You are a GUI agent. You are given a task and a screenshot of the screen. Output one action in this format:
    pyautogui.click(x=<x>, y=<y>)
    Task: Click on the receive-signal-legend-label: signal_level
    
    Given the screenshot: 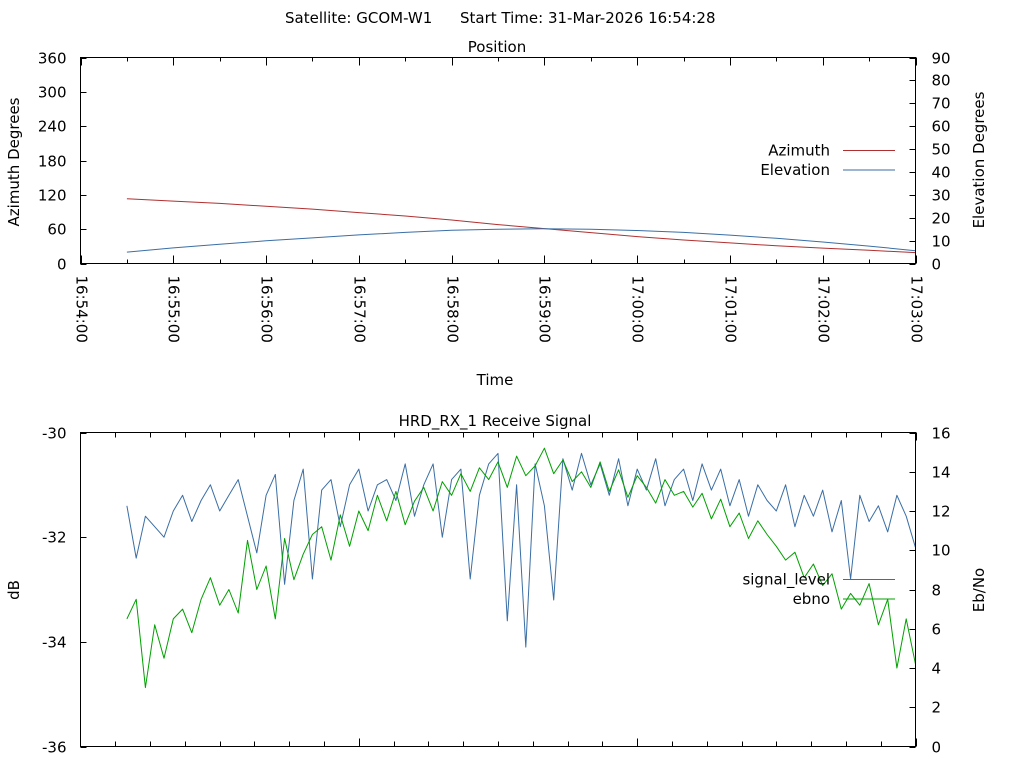 What is the action you would take?
    pyautogui.click(x=786, y=580)
    